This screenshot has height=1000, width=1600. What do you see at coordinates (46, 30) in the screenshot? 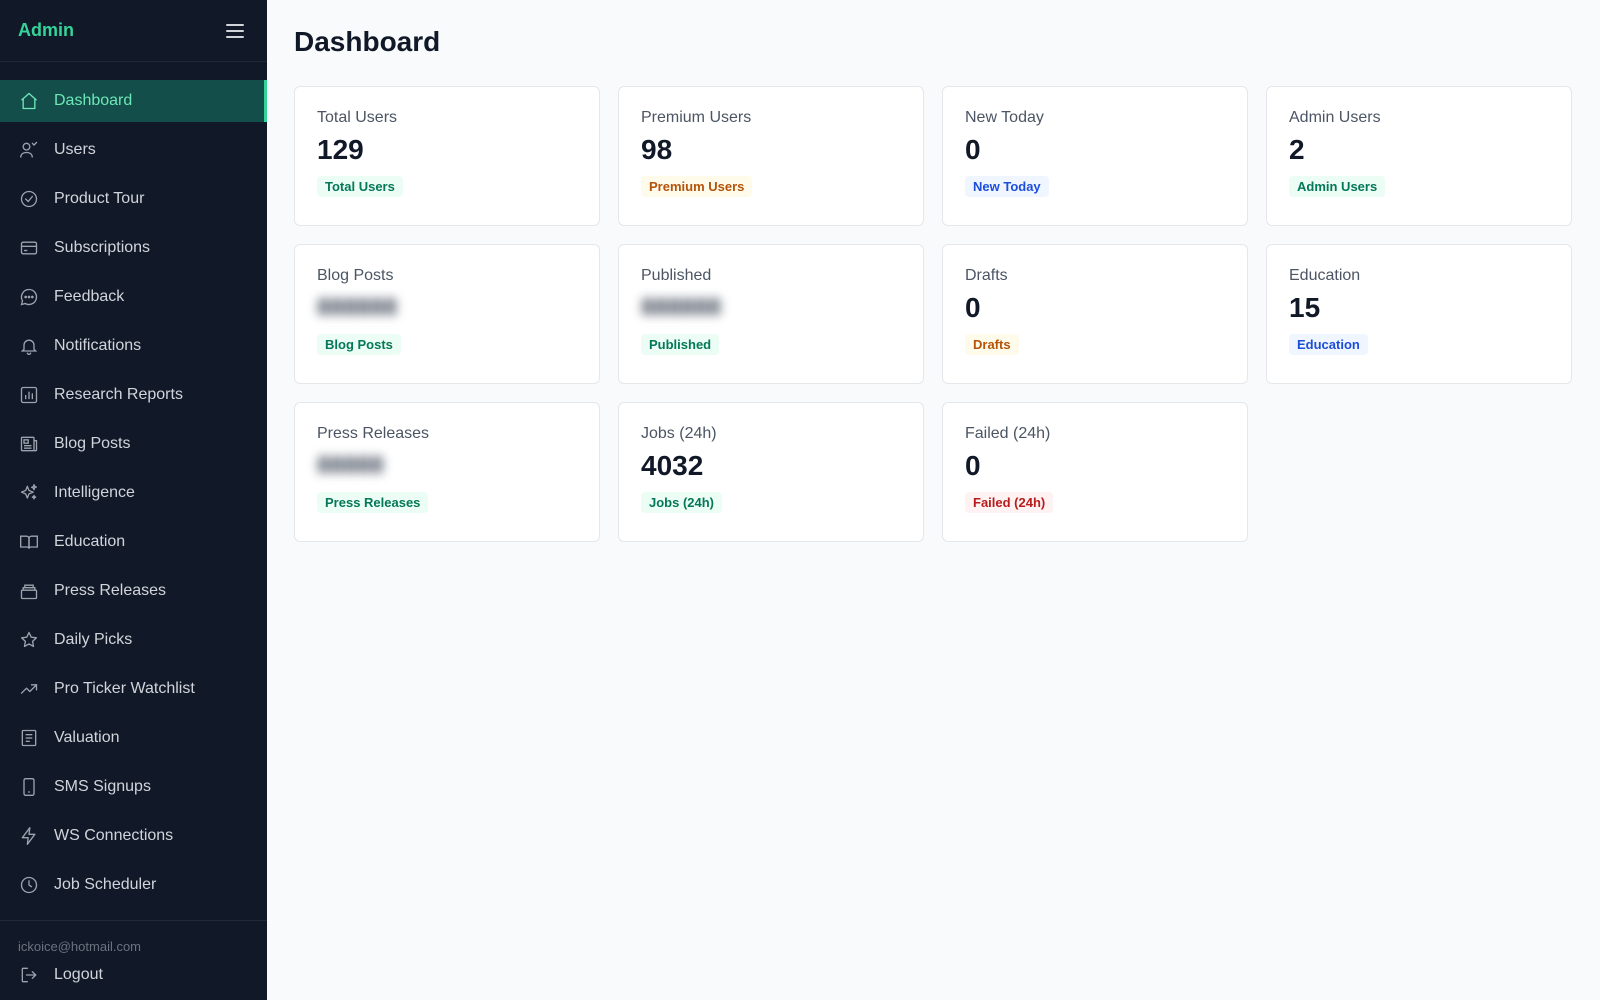
I see `brand-logo: Admin` at bounding box center [46, 30].